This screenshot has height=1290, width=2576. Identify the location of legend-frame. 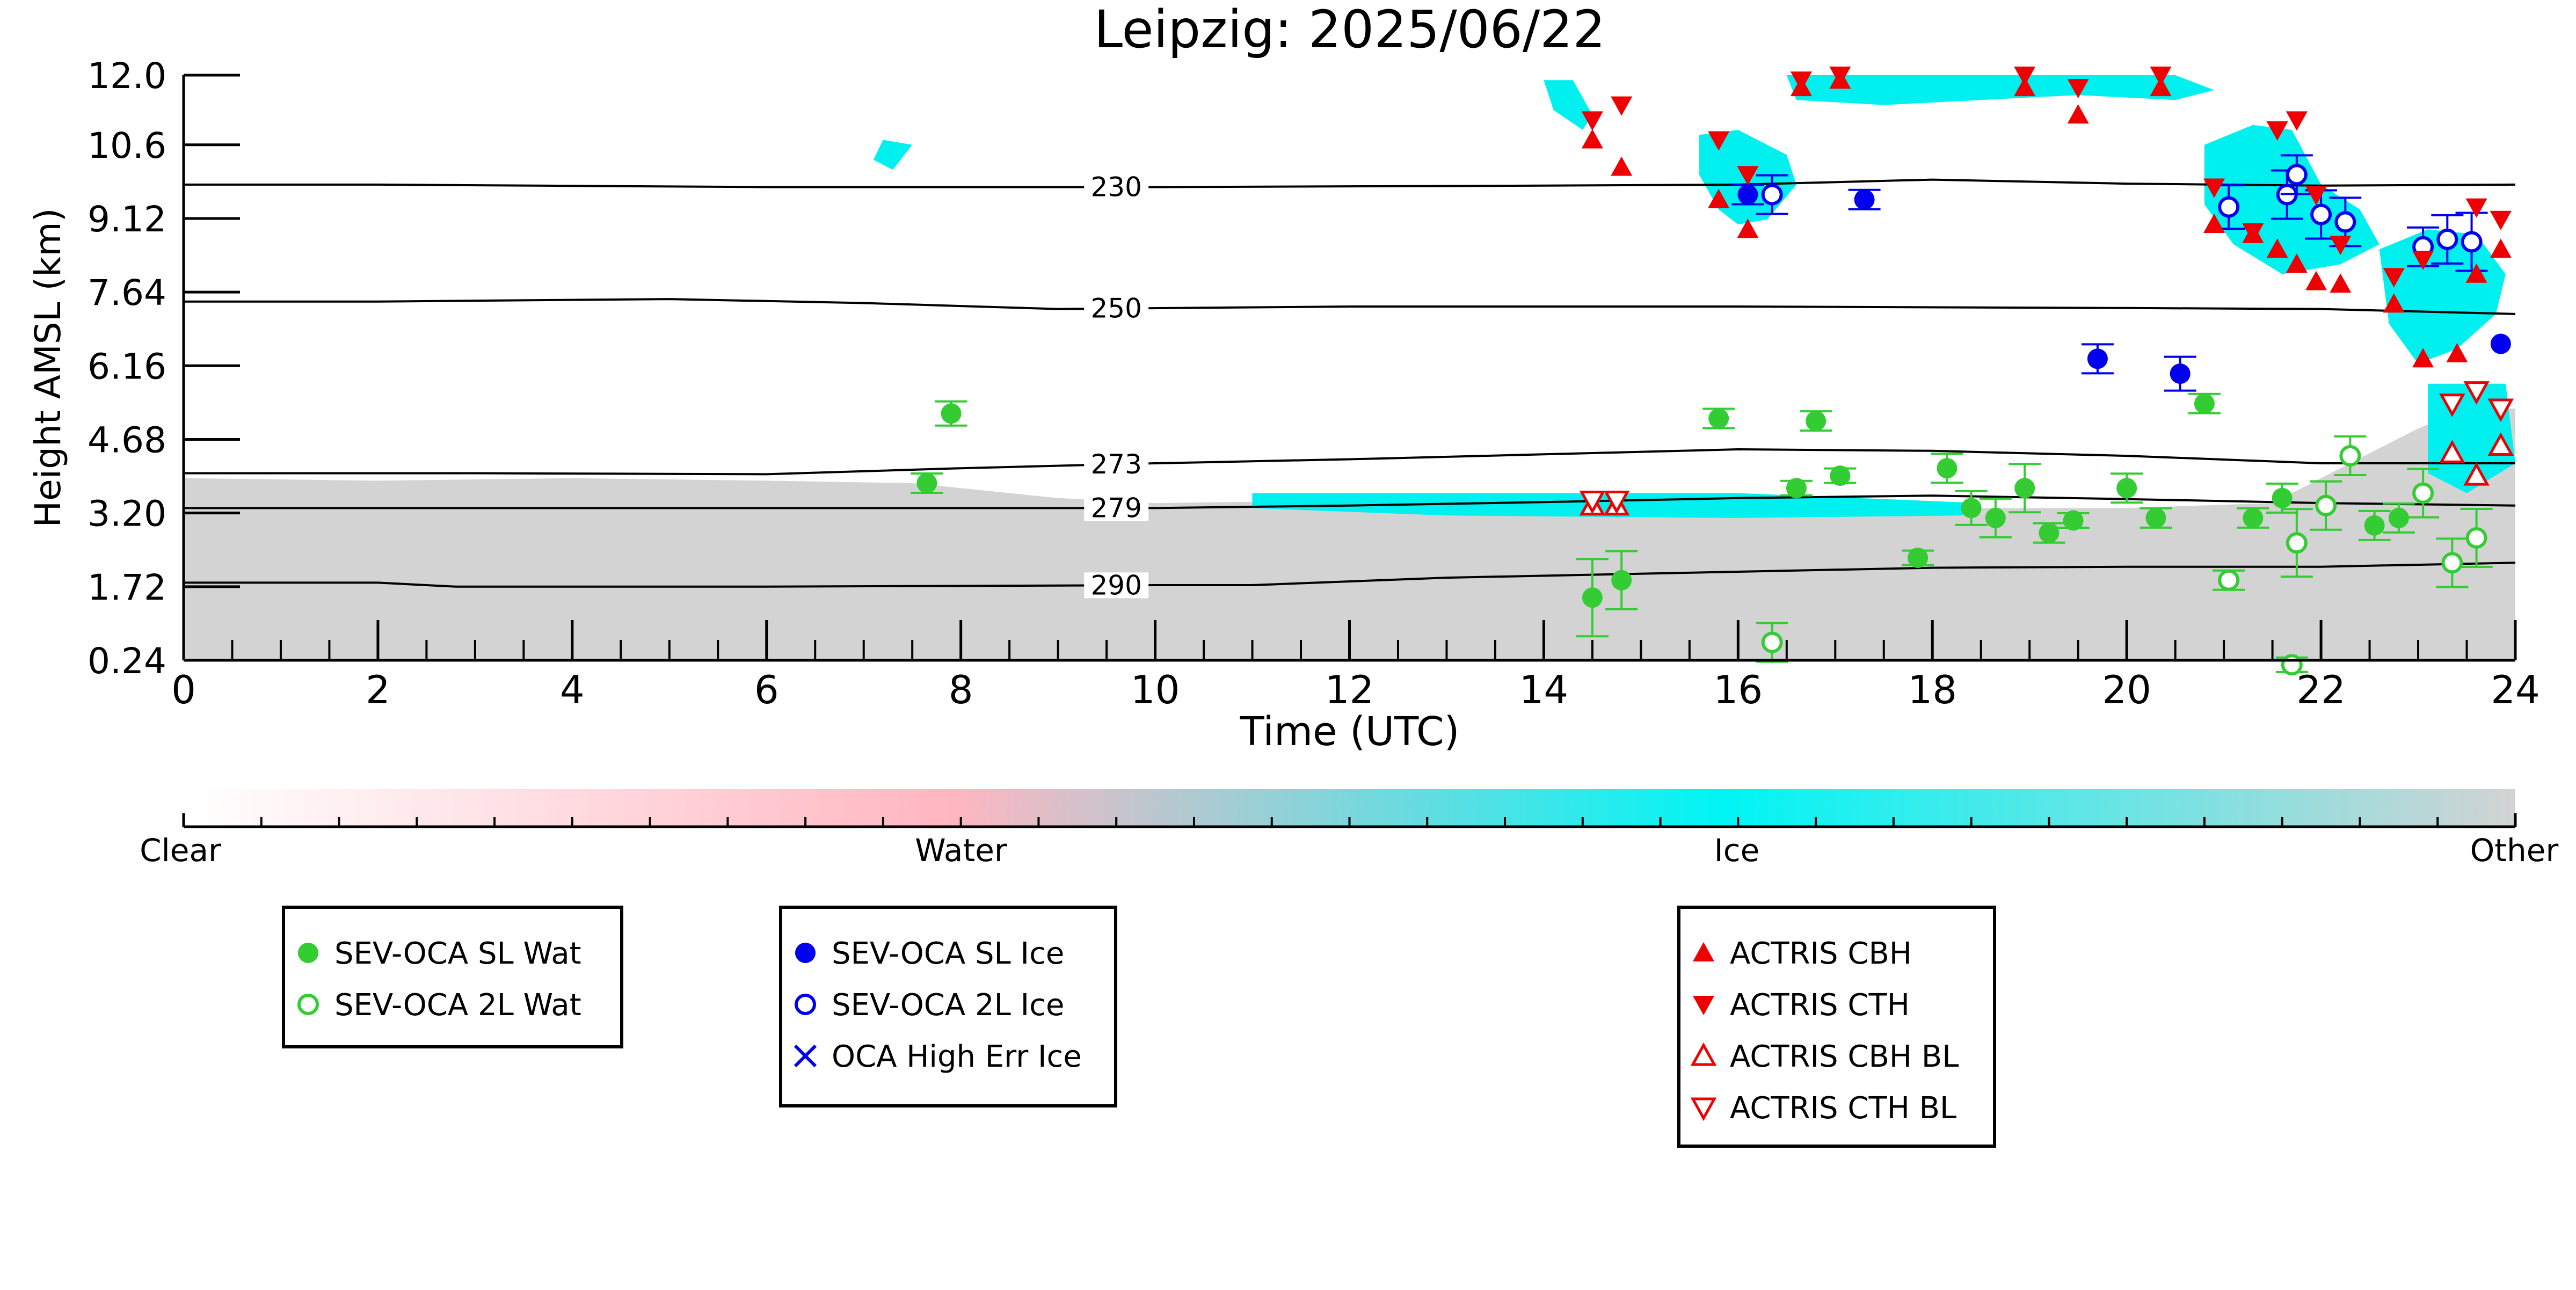
(452, 977).